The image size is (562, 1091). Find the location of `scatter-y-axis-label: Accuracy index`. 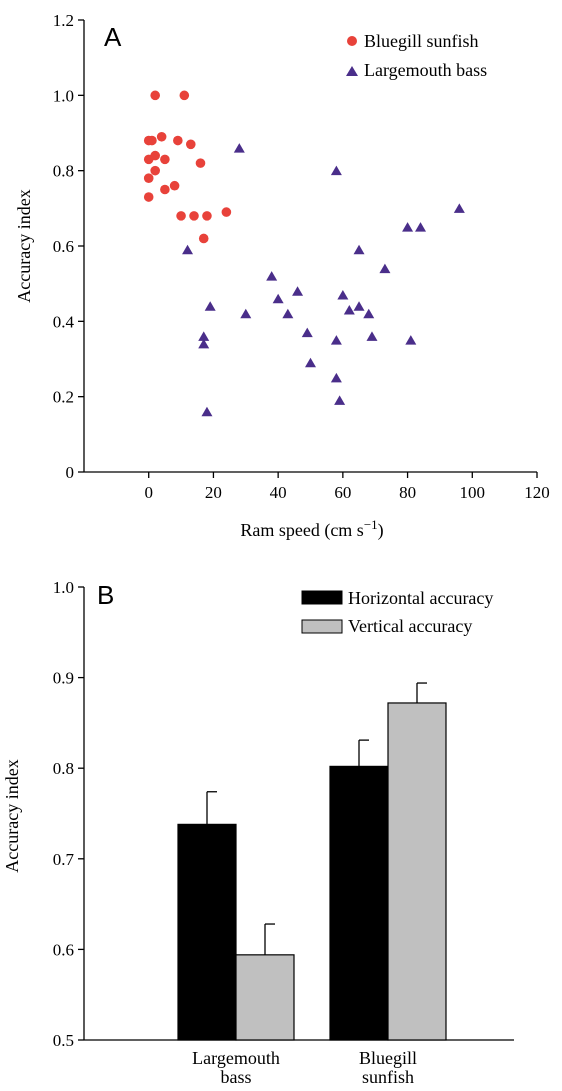

scatter-y-axis-label: Accuracy index is located at coordinates (24, 245).